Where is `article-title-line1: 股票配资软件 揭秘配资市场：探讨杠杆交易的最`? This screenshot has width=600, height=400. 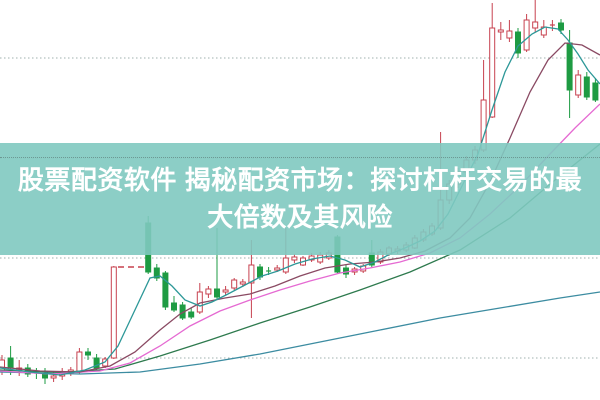 article-title-line1: 股票配资软件 揭秘配资市场：探讨杠杆交易的最 is located at coordinates (300, 180).